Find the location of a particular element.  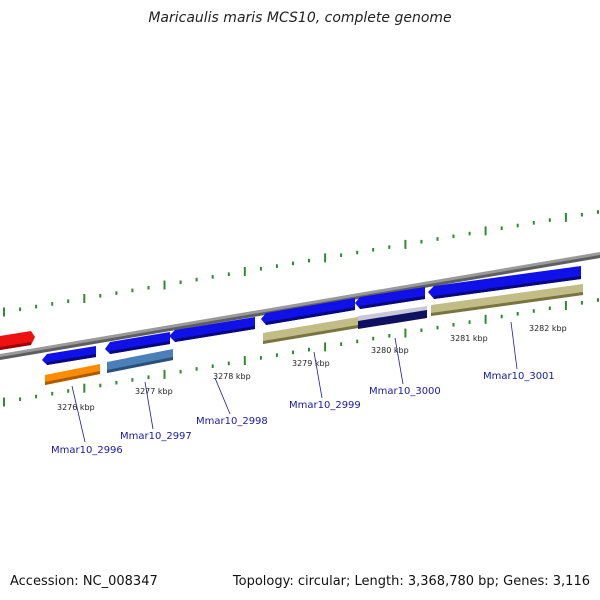

feature-bar-orange is located at coordinates (72, 374).